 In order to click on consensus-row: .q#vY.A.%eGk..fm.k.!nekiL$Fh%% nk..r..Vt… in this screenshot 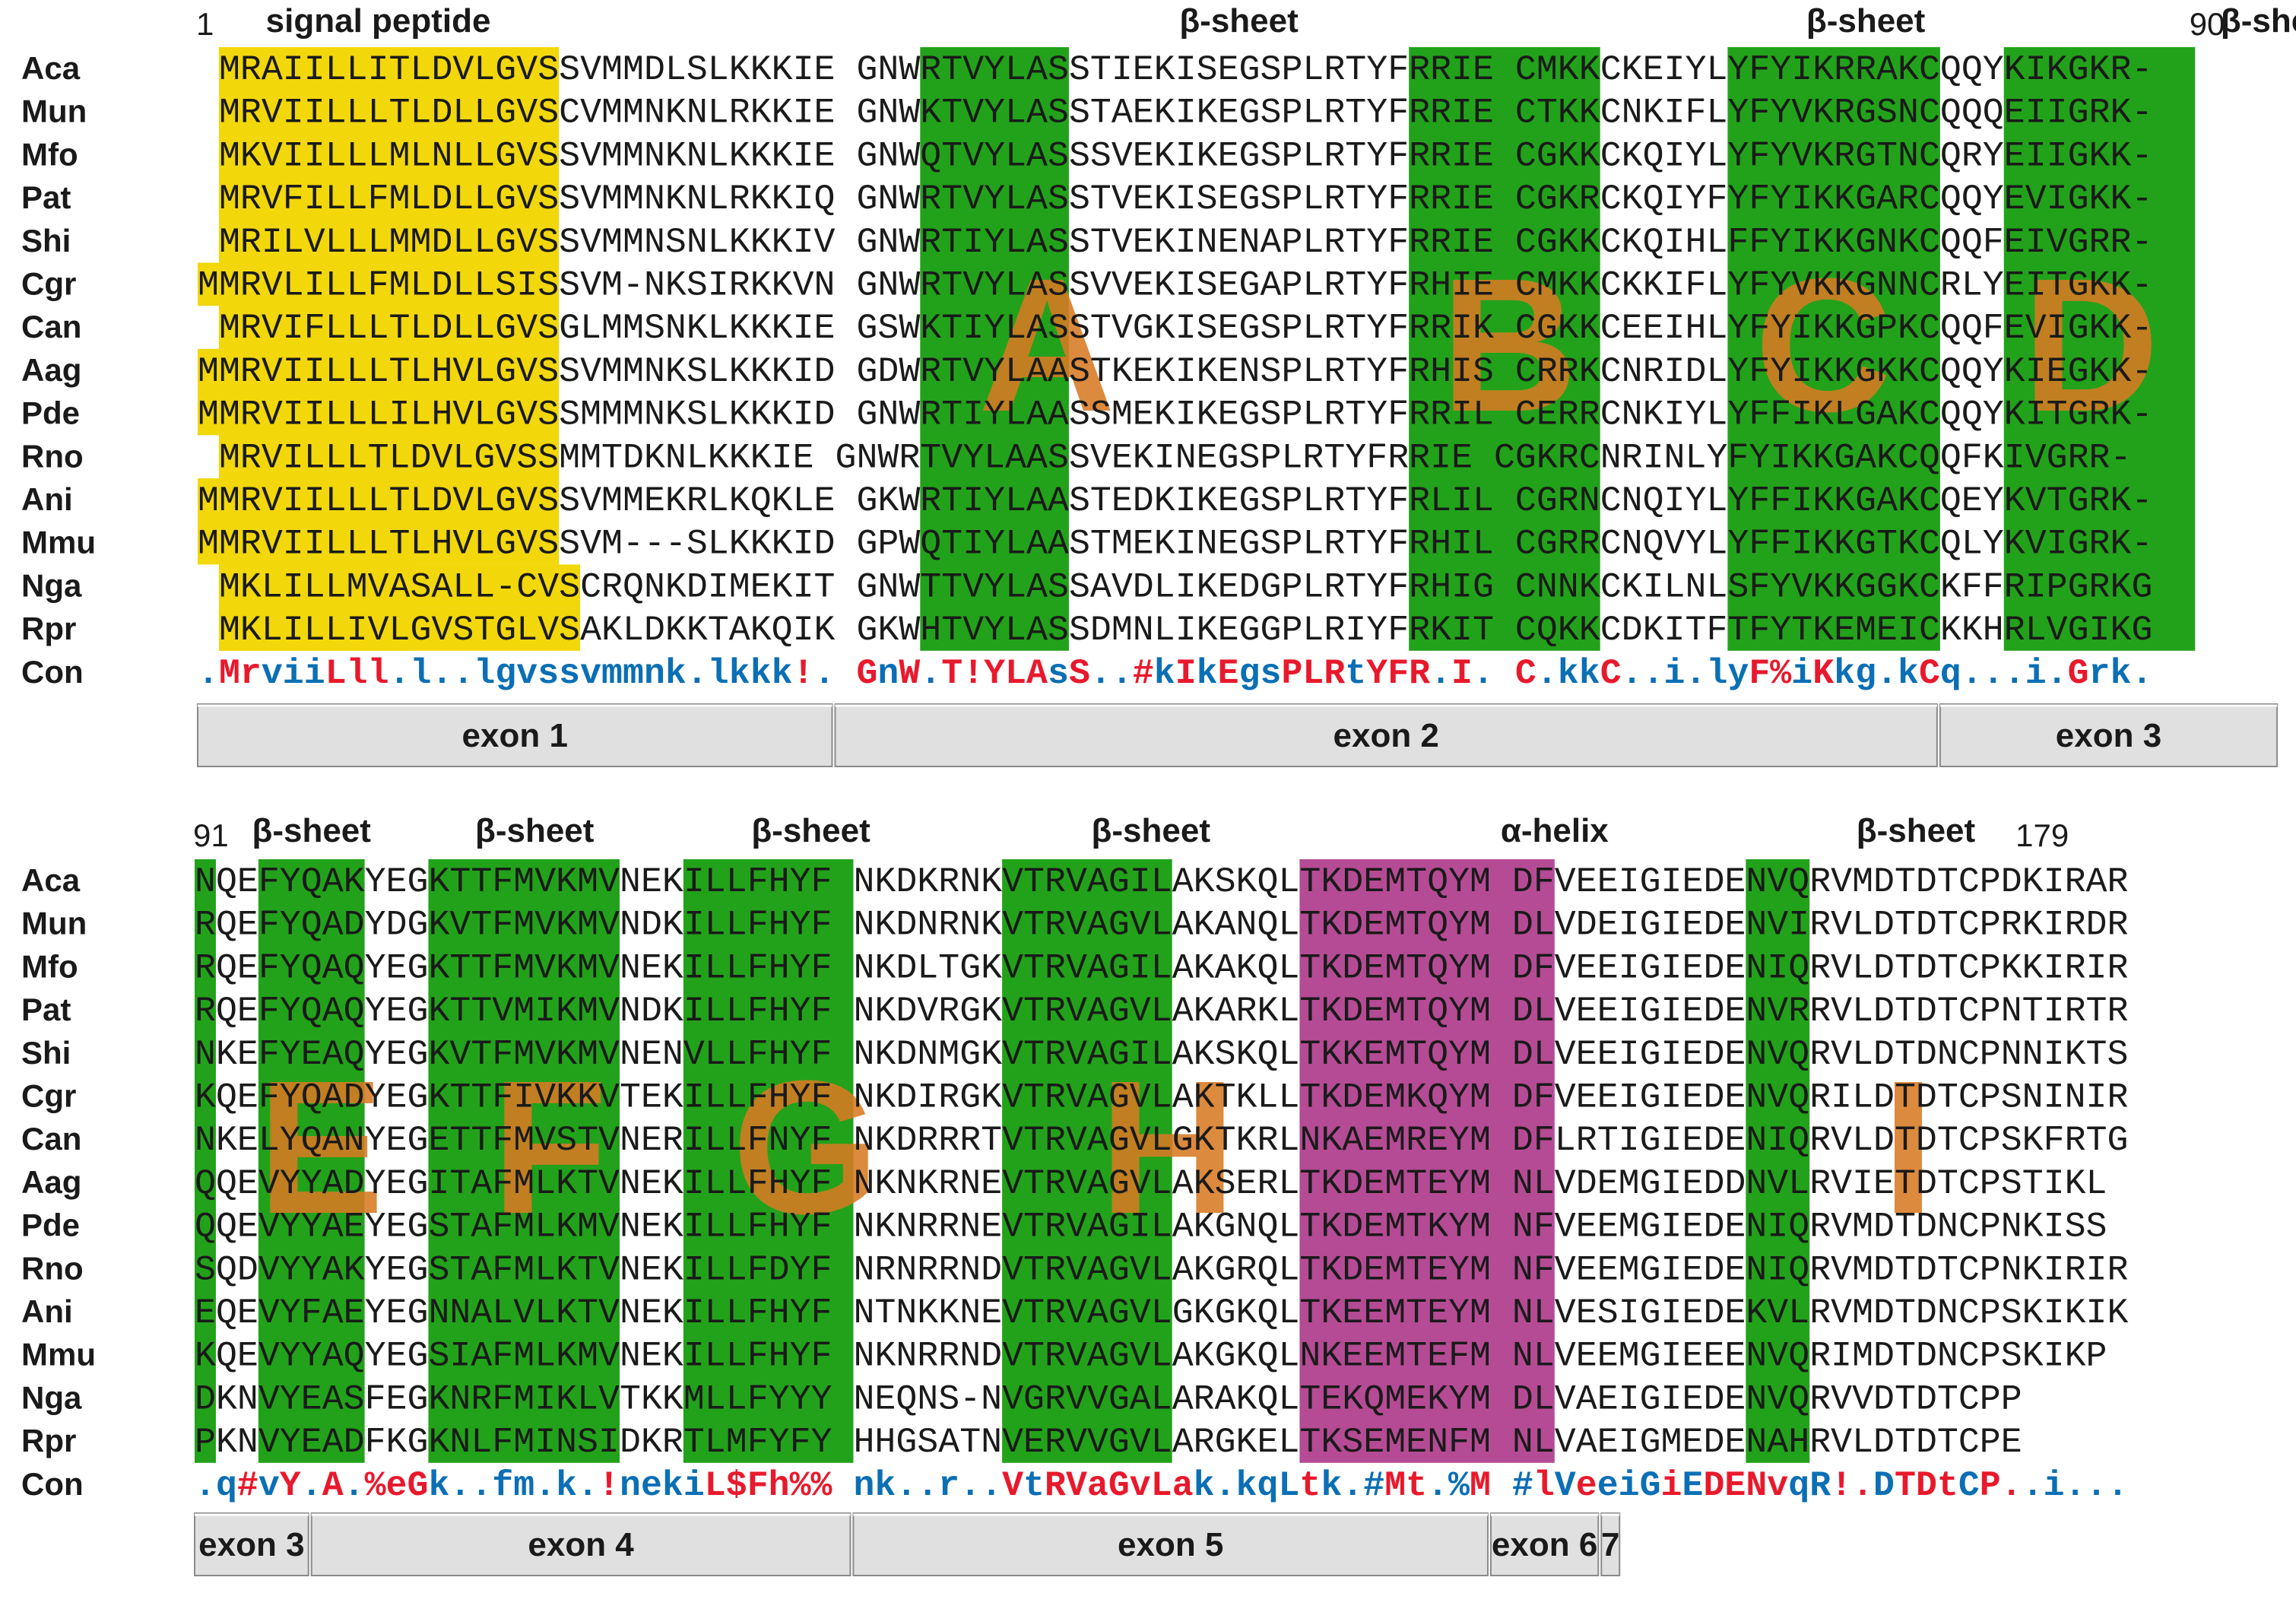, I will do `click(1161, 1485)`.